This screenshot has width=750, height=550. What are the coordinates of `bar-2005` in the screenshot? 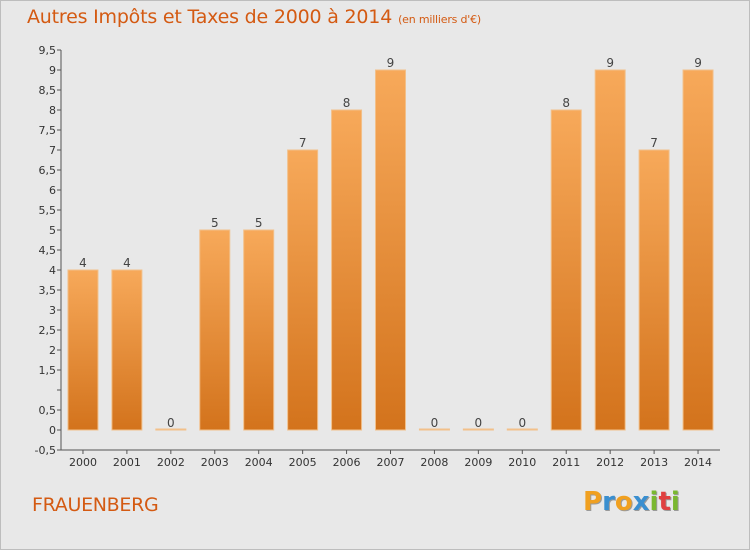 It's located at (303, 290).